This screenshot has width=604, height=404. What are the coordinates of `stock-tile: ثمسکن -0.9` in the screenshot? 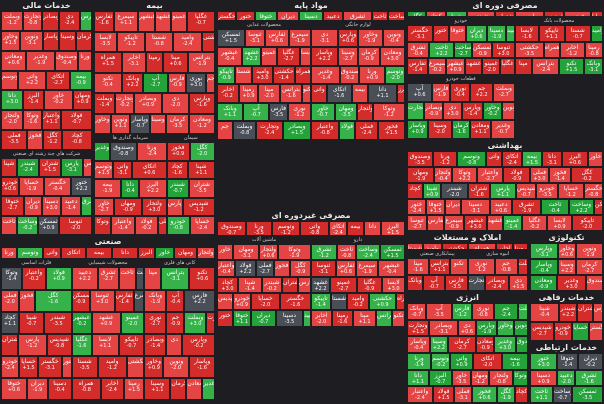 It's located at (482, 50).